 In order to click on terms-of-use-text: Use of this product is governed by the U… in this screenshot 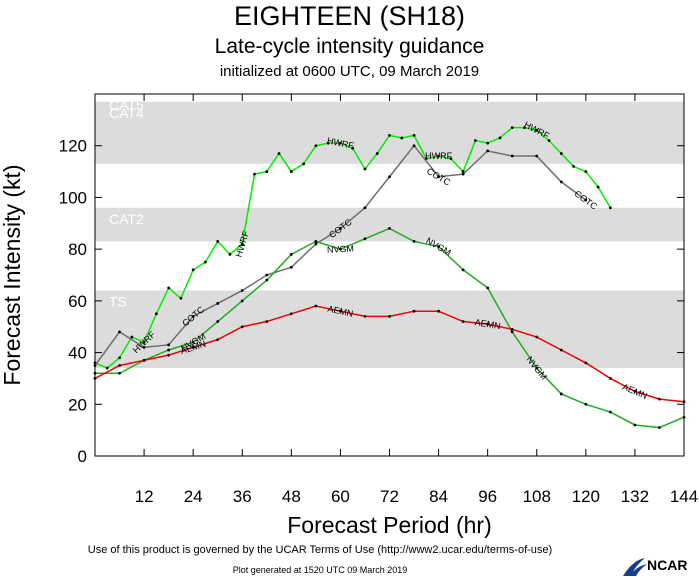, I will do `click(320, 550)`.